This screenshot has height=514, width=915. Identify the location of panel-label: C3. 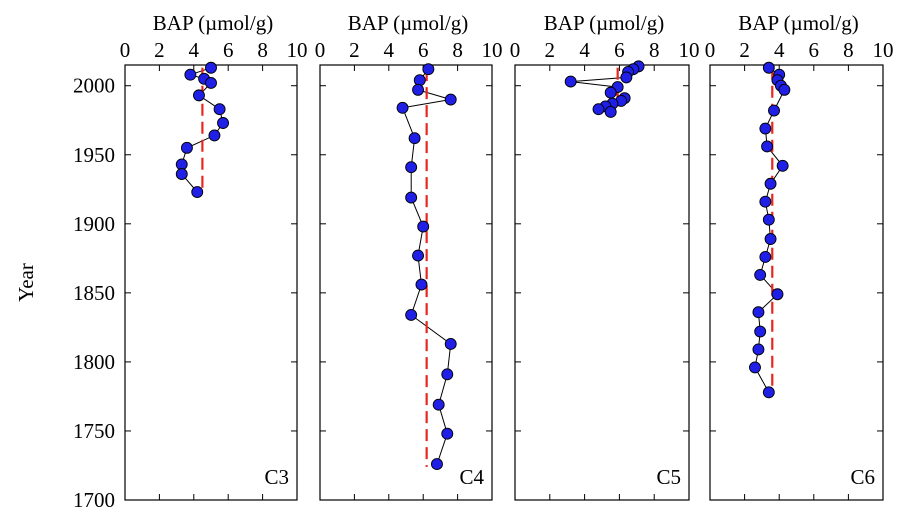
(276, 477).